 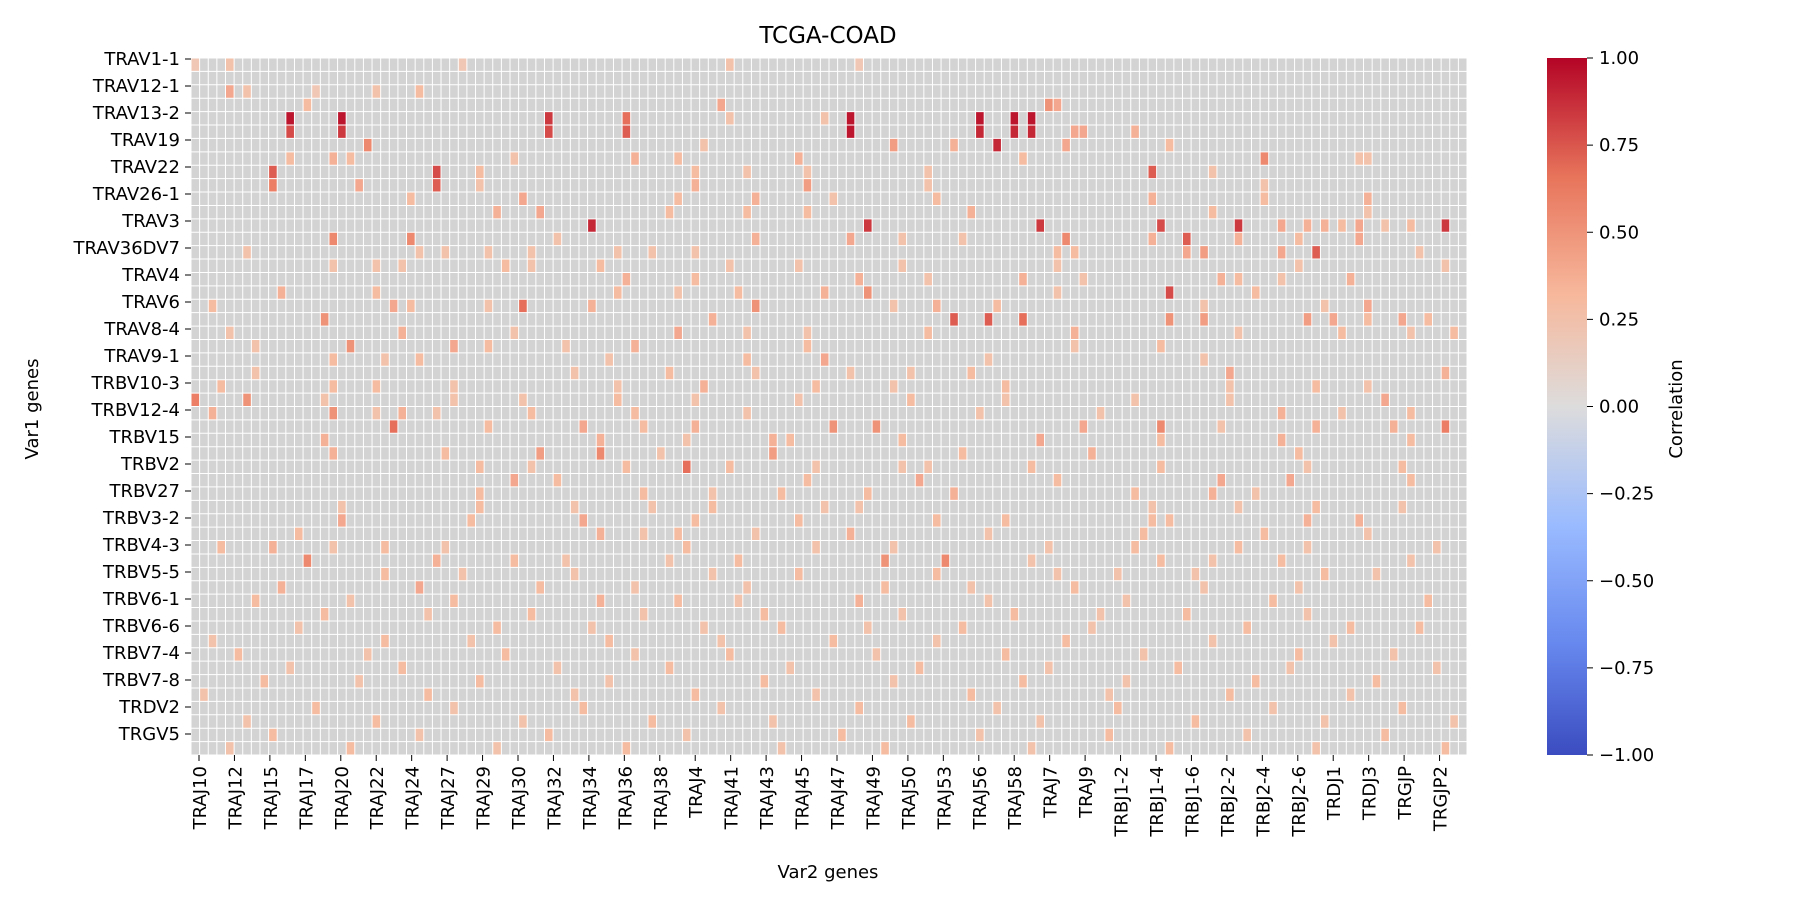 I want to click on y-tick-label: TRBV27, so click(x=144, y=491).